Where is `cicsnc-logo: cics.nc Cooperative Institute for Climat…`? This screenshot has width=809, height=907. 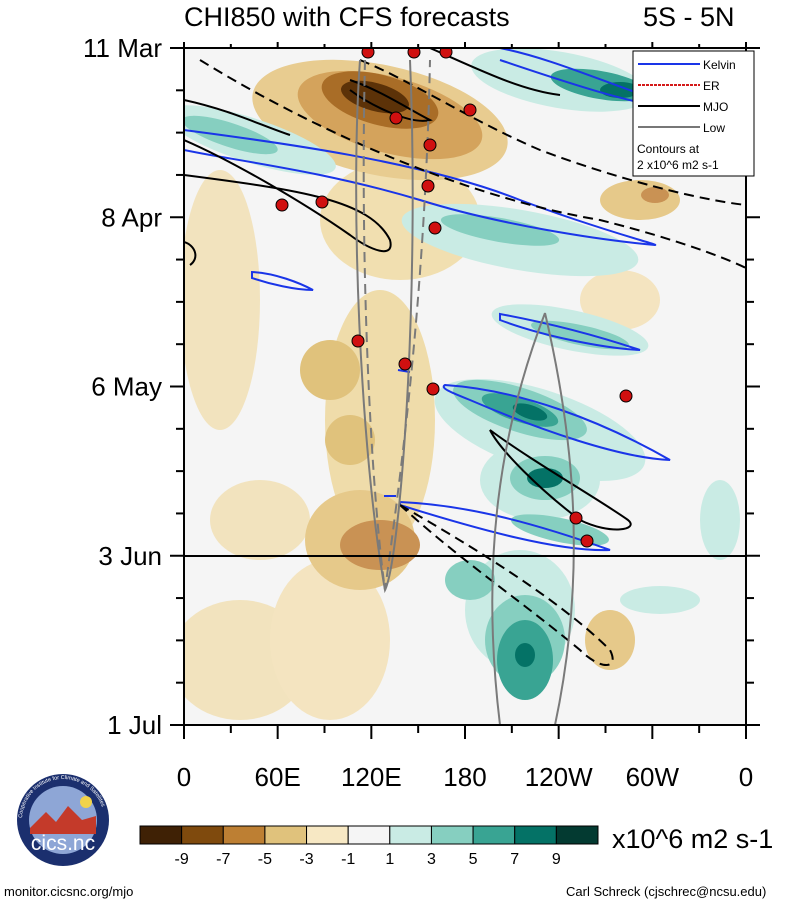 cicsnc-logo: cics.nc Cooperative Institute for Climat… is located at coordinates (63, 820).